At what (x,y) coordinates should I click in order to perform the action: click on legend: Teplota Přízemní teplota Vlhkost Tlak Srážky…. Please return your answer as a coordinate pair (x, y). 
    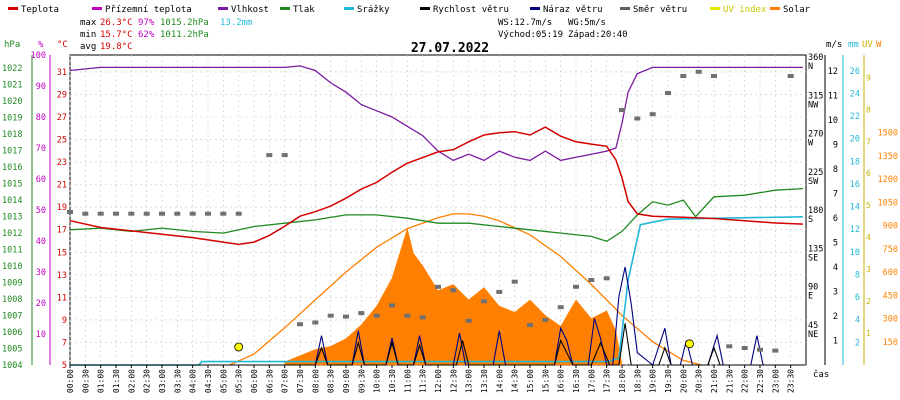
    Looking at the image, I should click on (409, 10).